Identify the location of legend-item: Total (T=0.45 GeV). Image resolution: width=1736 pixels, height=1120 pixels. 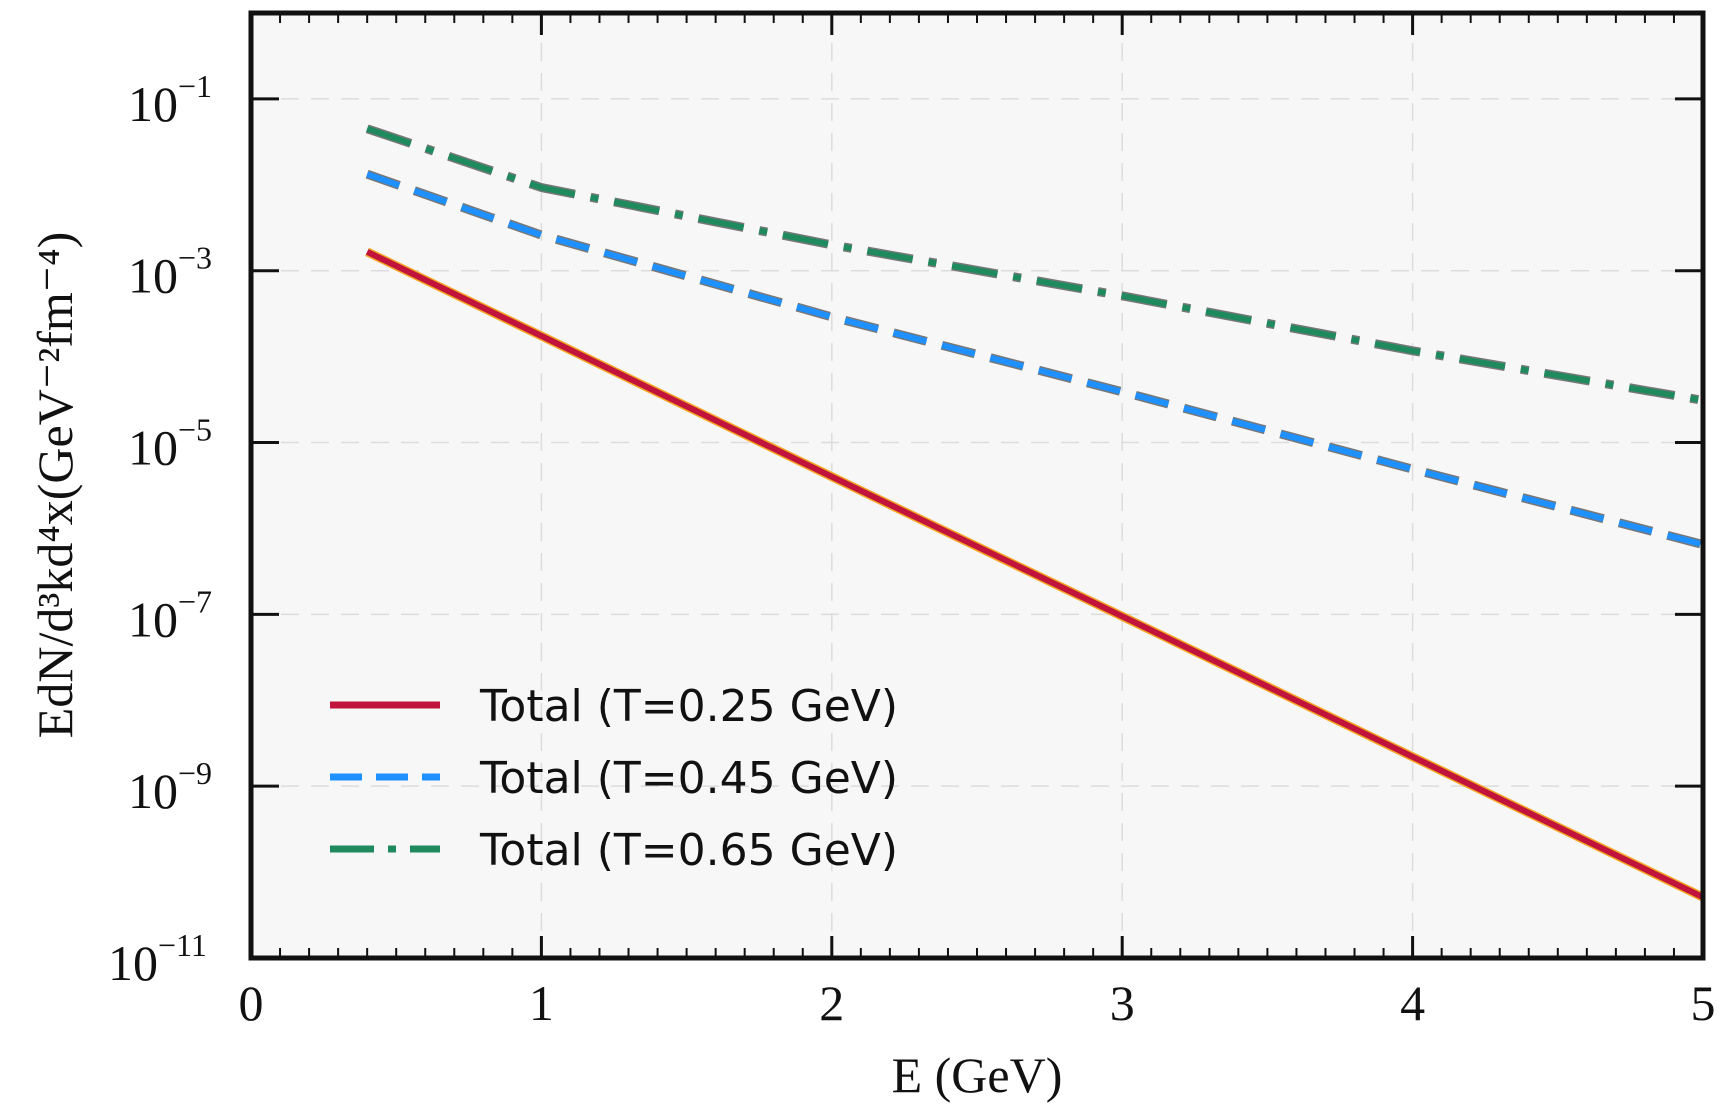
(614, 778).